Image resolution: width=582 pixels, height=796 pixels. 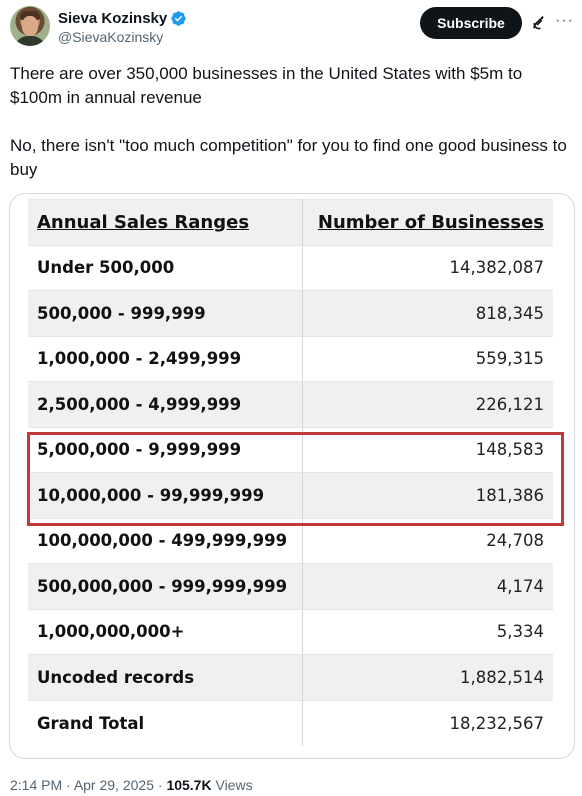 I want to click on sales-range-cell: 1,000,000,000+, so click(x=166, y=632).